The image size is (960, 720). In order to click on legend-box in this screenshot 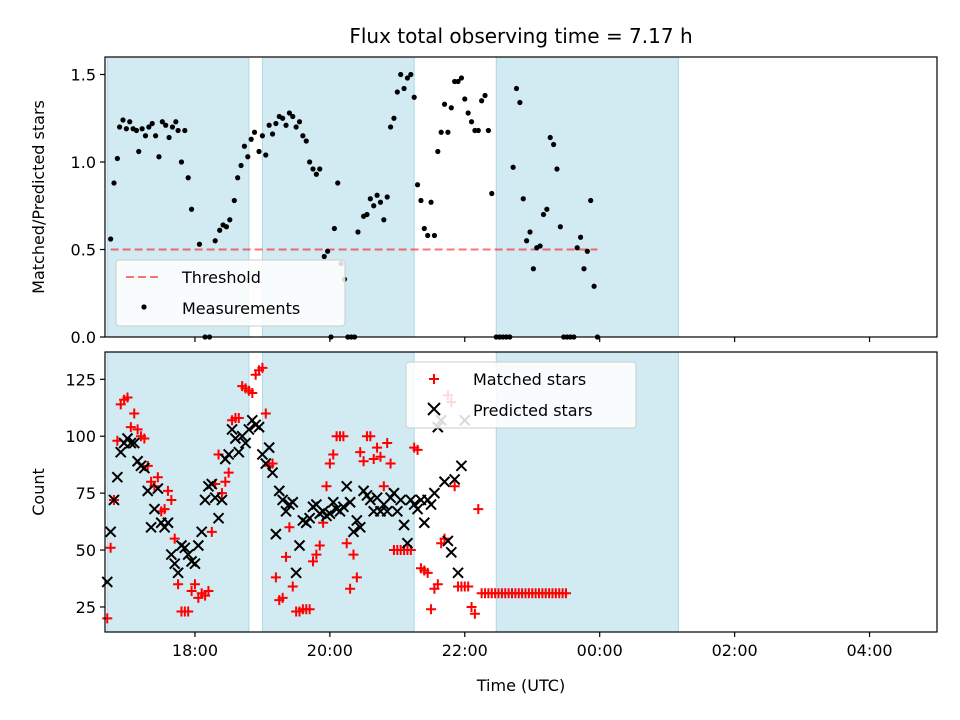, I will do `click(230, 293)`.